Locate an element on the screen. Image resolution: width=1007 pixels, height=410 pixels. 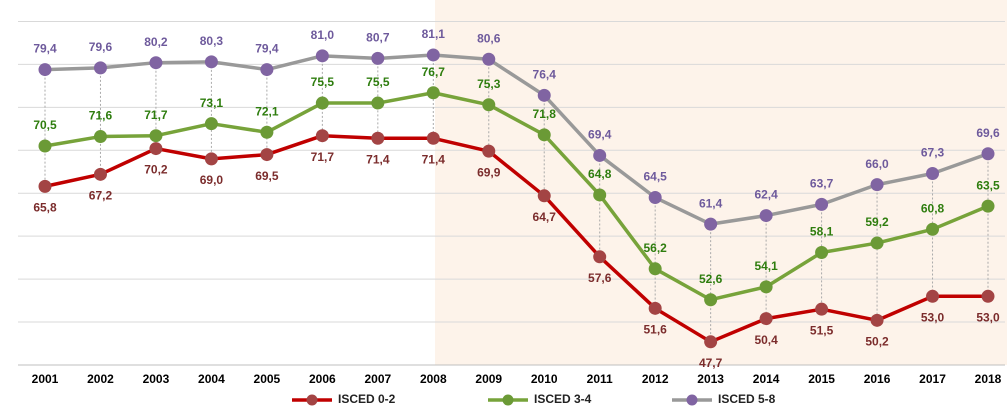
data-label: 76,7 is located at coordinates (434, 72).